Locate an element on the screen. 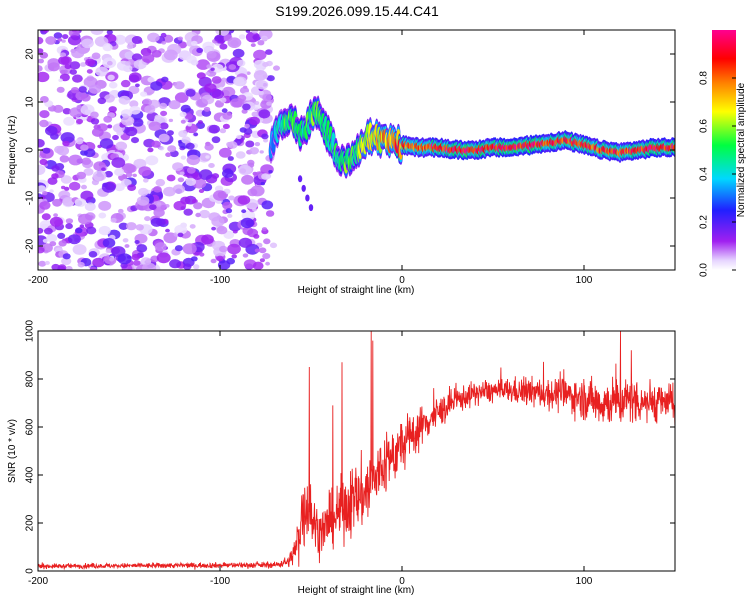 The height and width of the screenshot is (600, 750). branch-cell is located at coordinates (307, 198).